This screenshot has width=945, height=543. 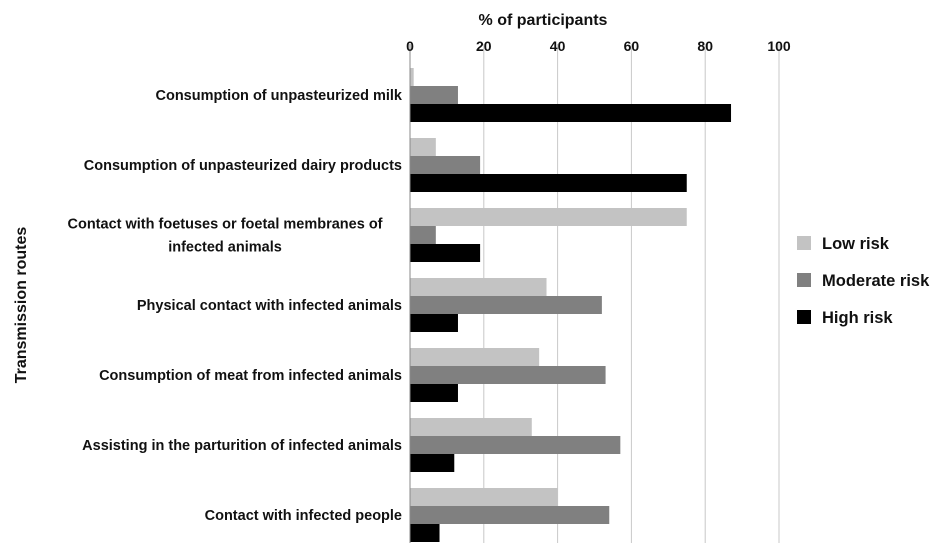 I want to click on category-label: Contact with infected people, so click(x=303, y=516).